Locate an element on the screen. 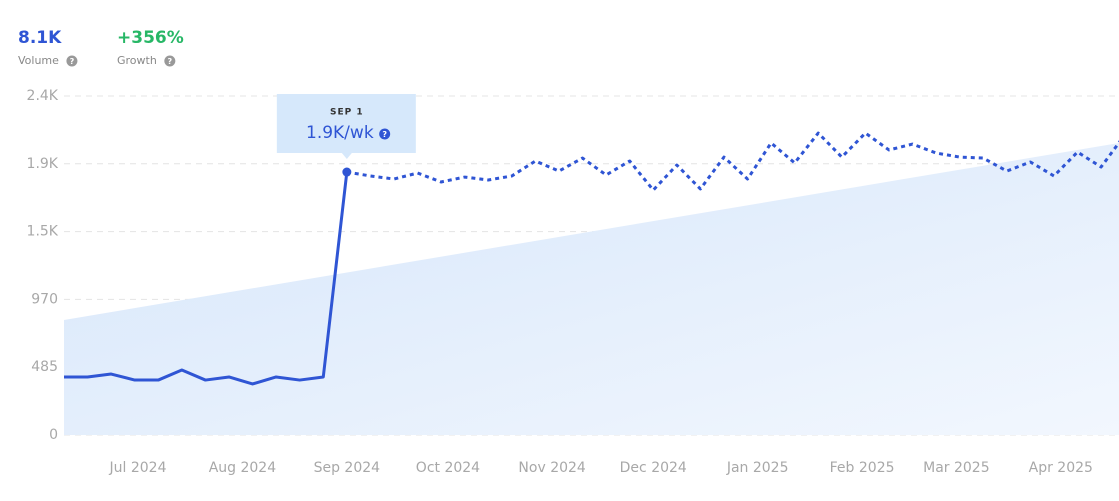 This screenshot has width=1119, height=501. y-tick-label: 0 is located at coordinates (53, 435).